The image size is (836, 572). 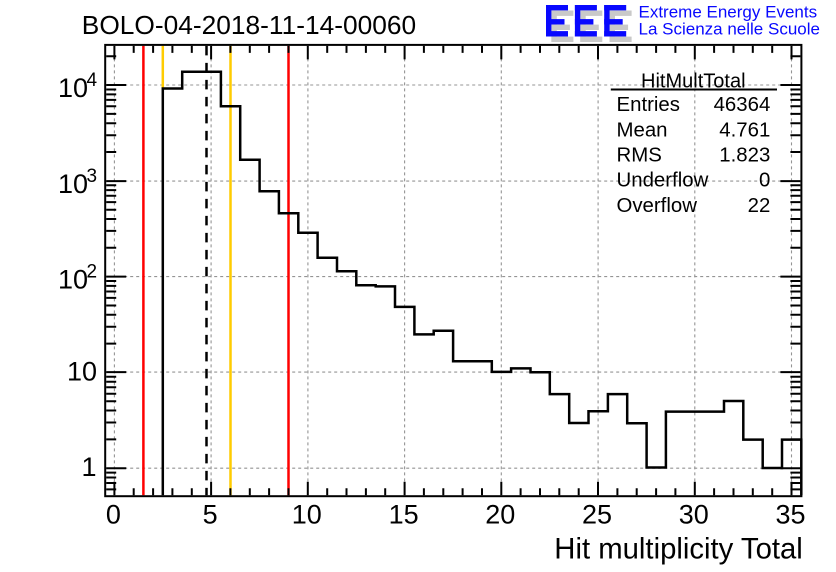 What do you see at coordinates (728, 11) in the screenshot?
I see `svg-text: Extreme Energy Events` at bounding box center [728, 11].